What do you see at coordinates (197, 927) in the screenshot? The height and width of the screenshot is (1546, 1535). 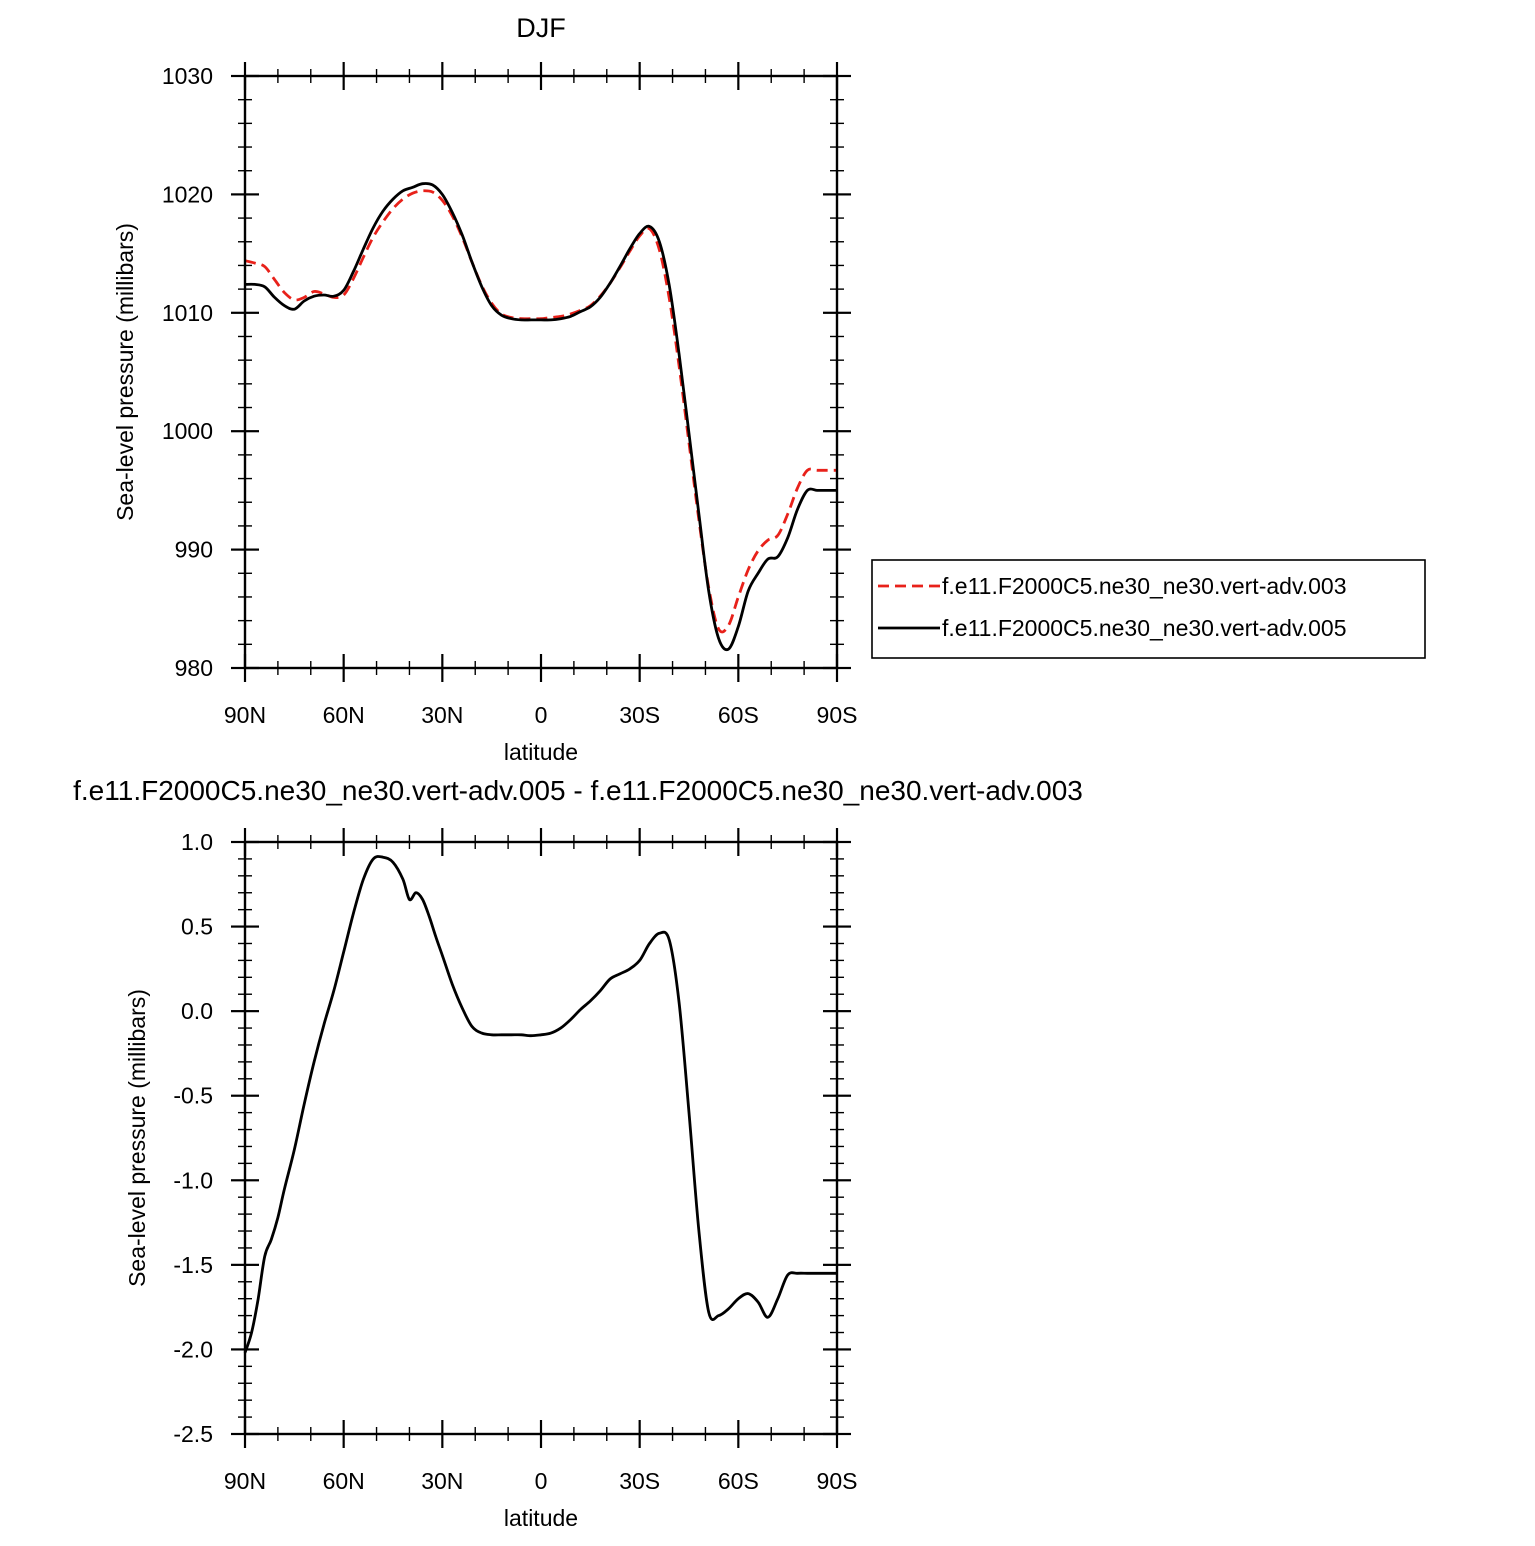 I see `y-tick-label: 0.5` at bounding box center [197, 927].